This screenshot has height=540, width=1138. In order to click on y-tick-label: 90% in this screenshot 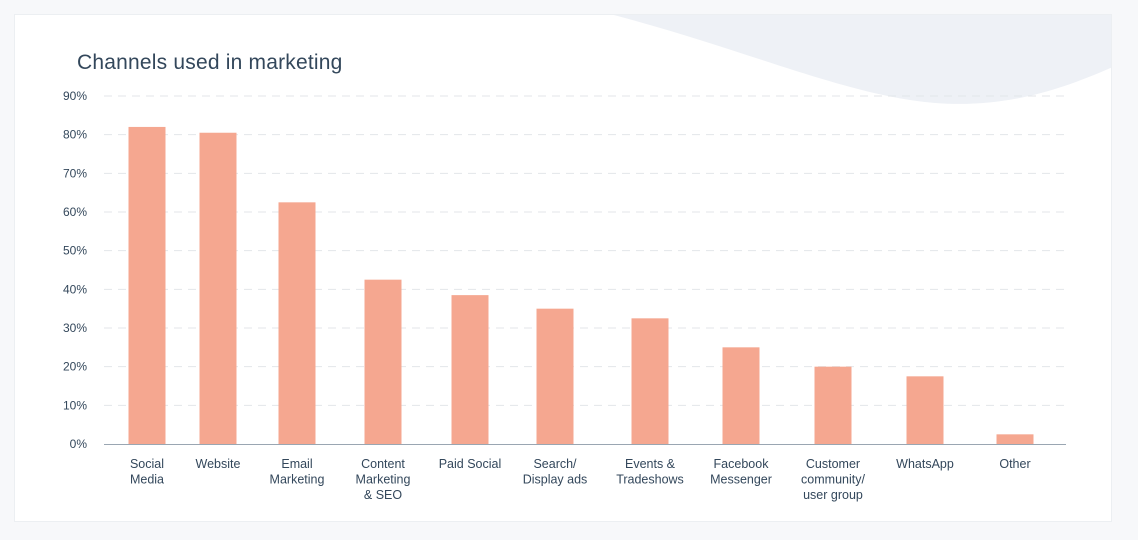, I will do `click(75, 96)`.